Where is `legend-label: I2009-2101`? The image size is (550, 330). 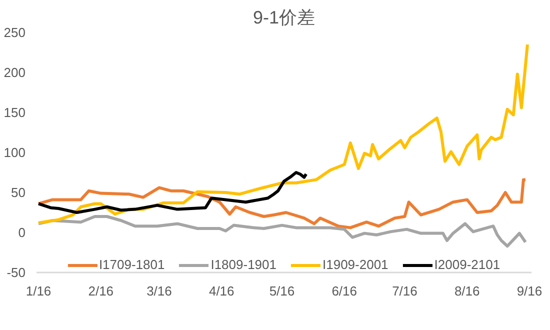 legend-label: I2009-2101 is located at coordinates (467, 264).